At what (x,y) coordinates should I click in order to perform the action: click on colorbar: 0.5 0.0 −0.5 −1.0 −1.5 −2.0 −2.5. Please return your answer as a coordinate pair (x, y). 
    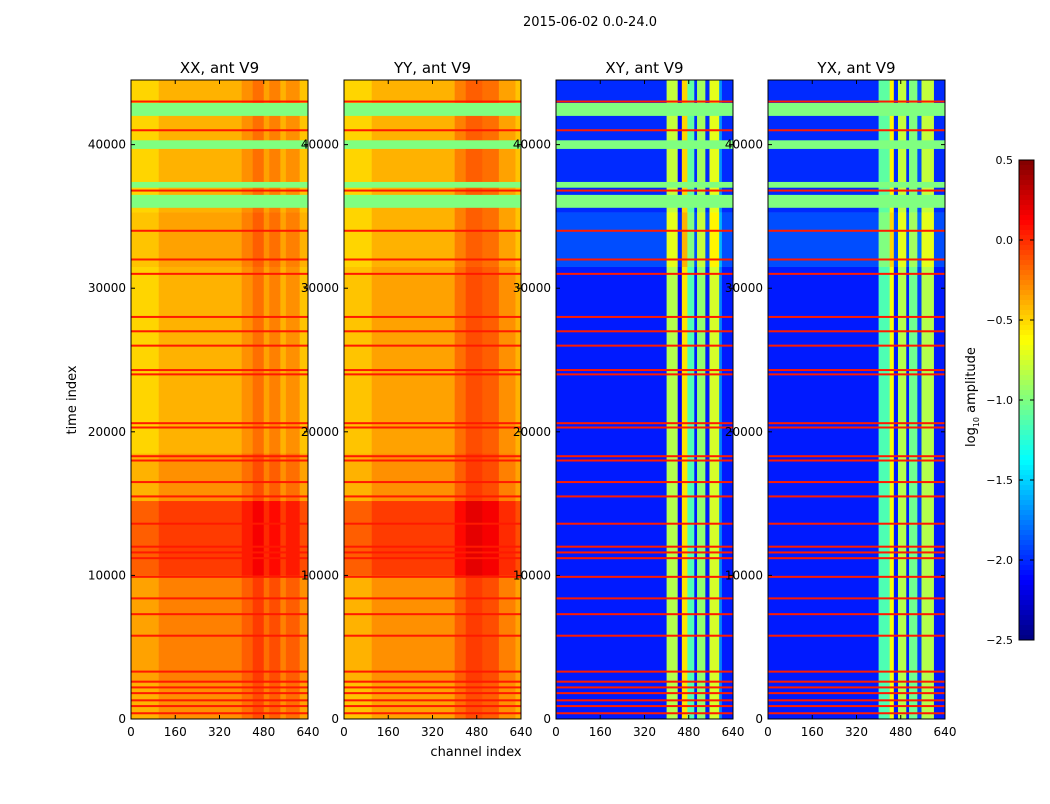
    Looking at the image, I should click on (1010, 400).